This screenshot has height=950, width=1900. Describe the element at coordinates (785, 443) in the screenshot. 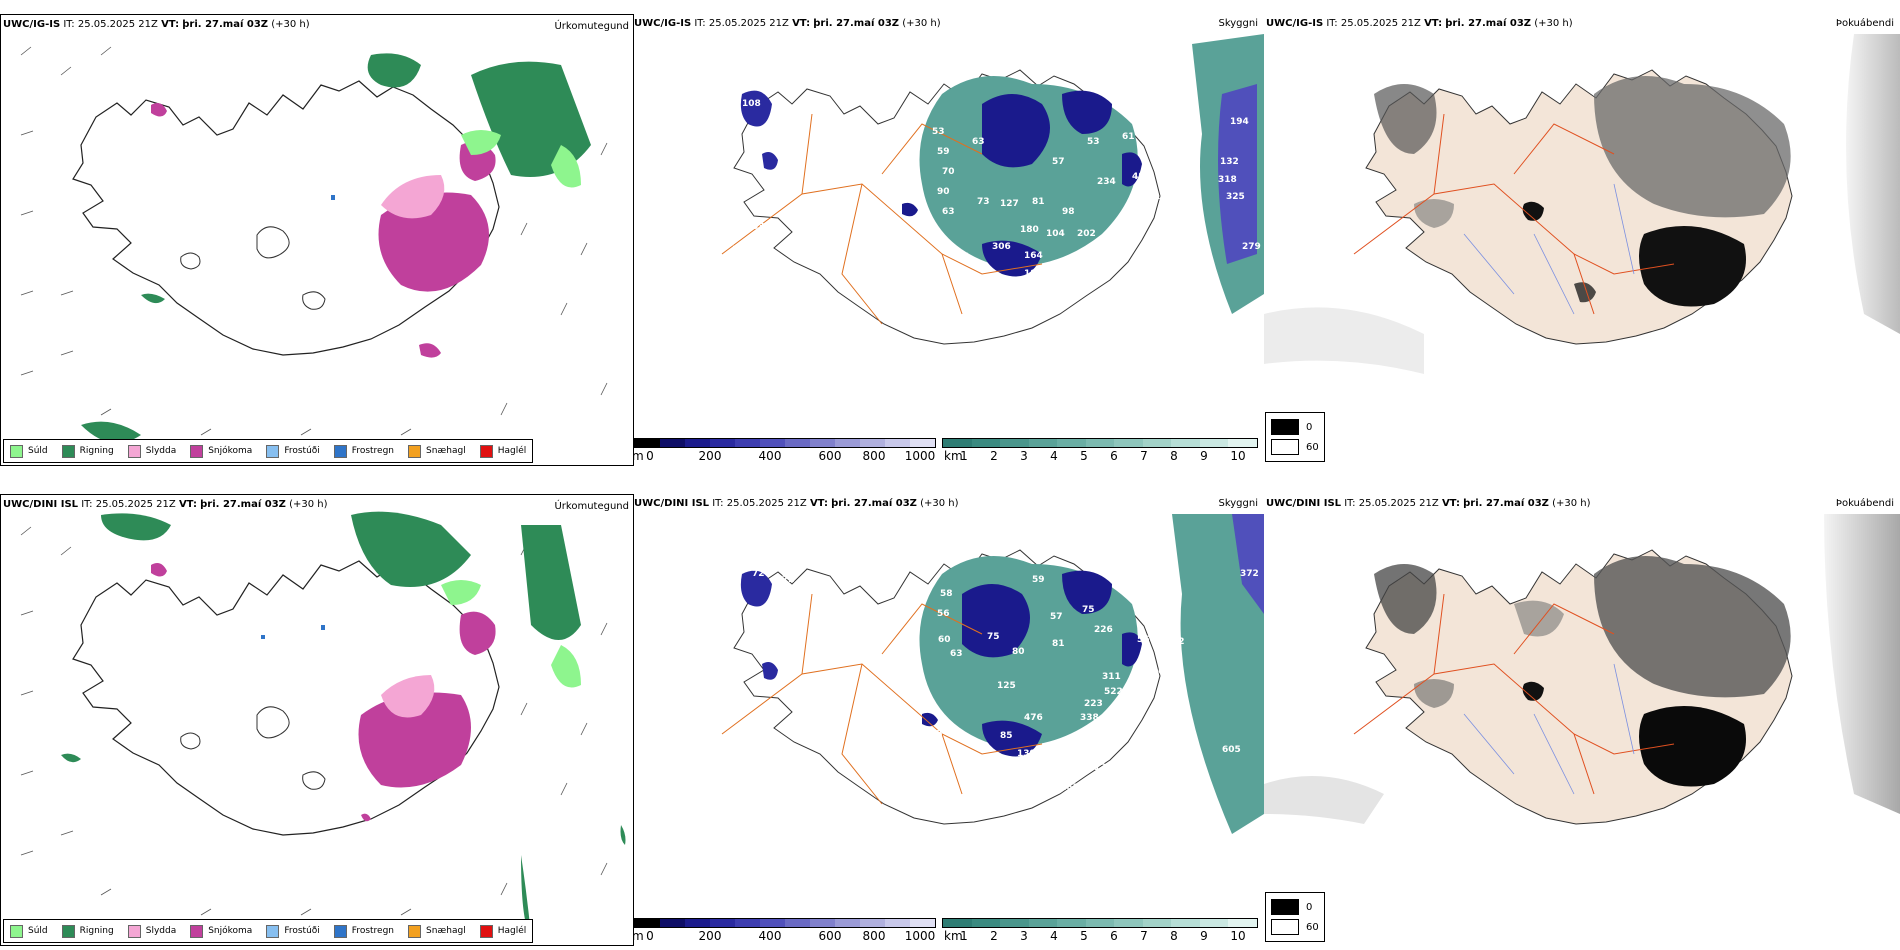

I see `ceiling-colorbar` at that location.